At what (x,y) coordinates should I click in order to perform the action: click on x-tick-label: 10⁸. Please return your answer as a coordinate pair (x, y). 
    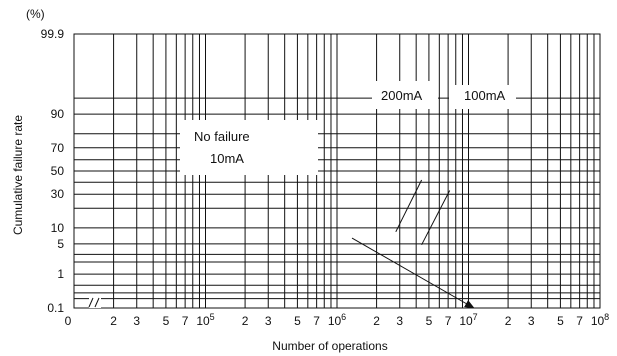
    Looking at the image, I should click on (600, 320).